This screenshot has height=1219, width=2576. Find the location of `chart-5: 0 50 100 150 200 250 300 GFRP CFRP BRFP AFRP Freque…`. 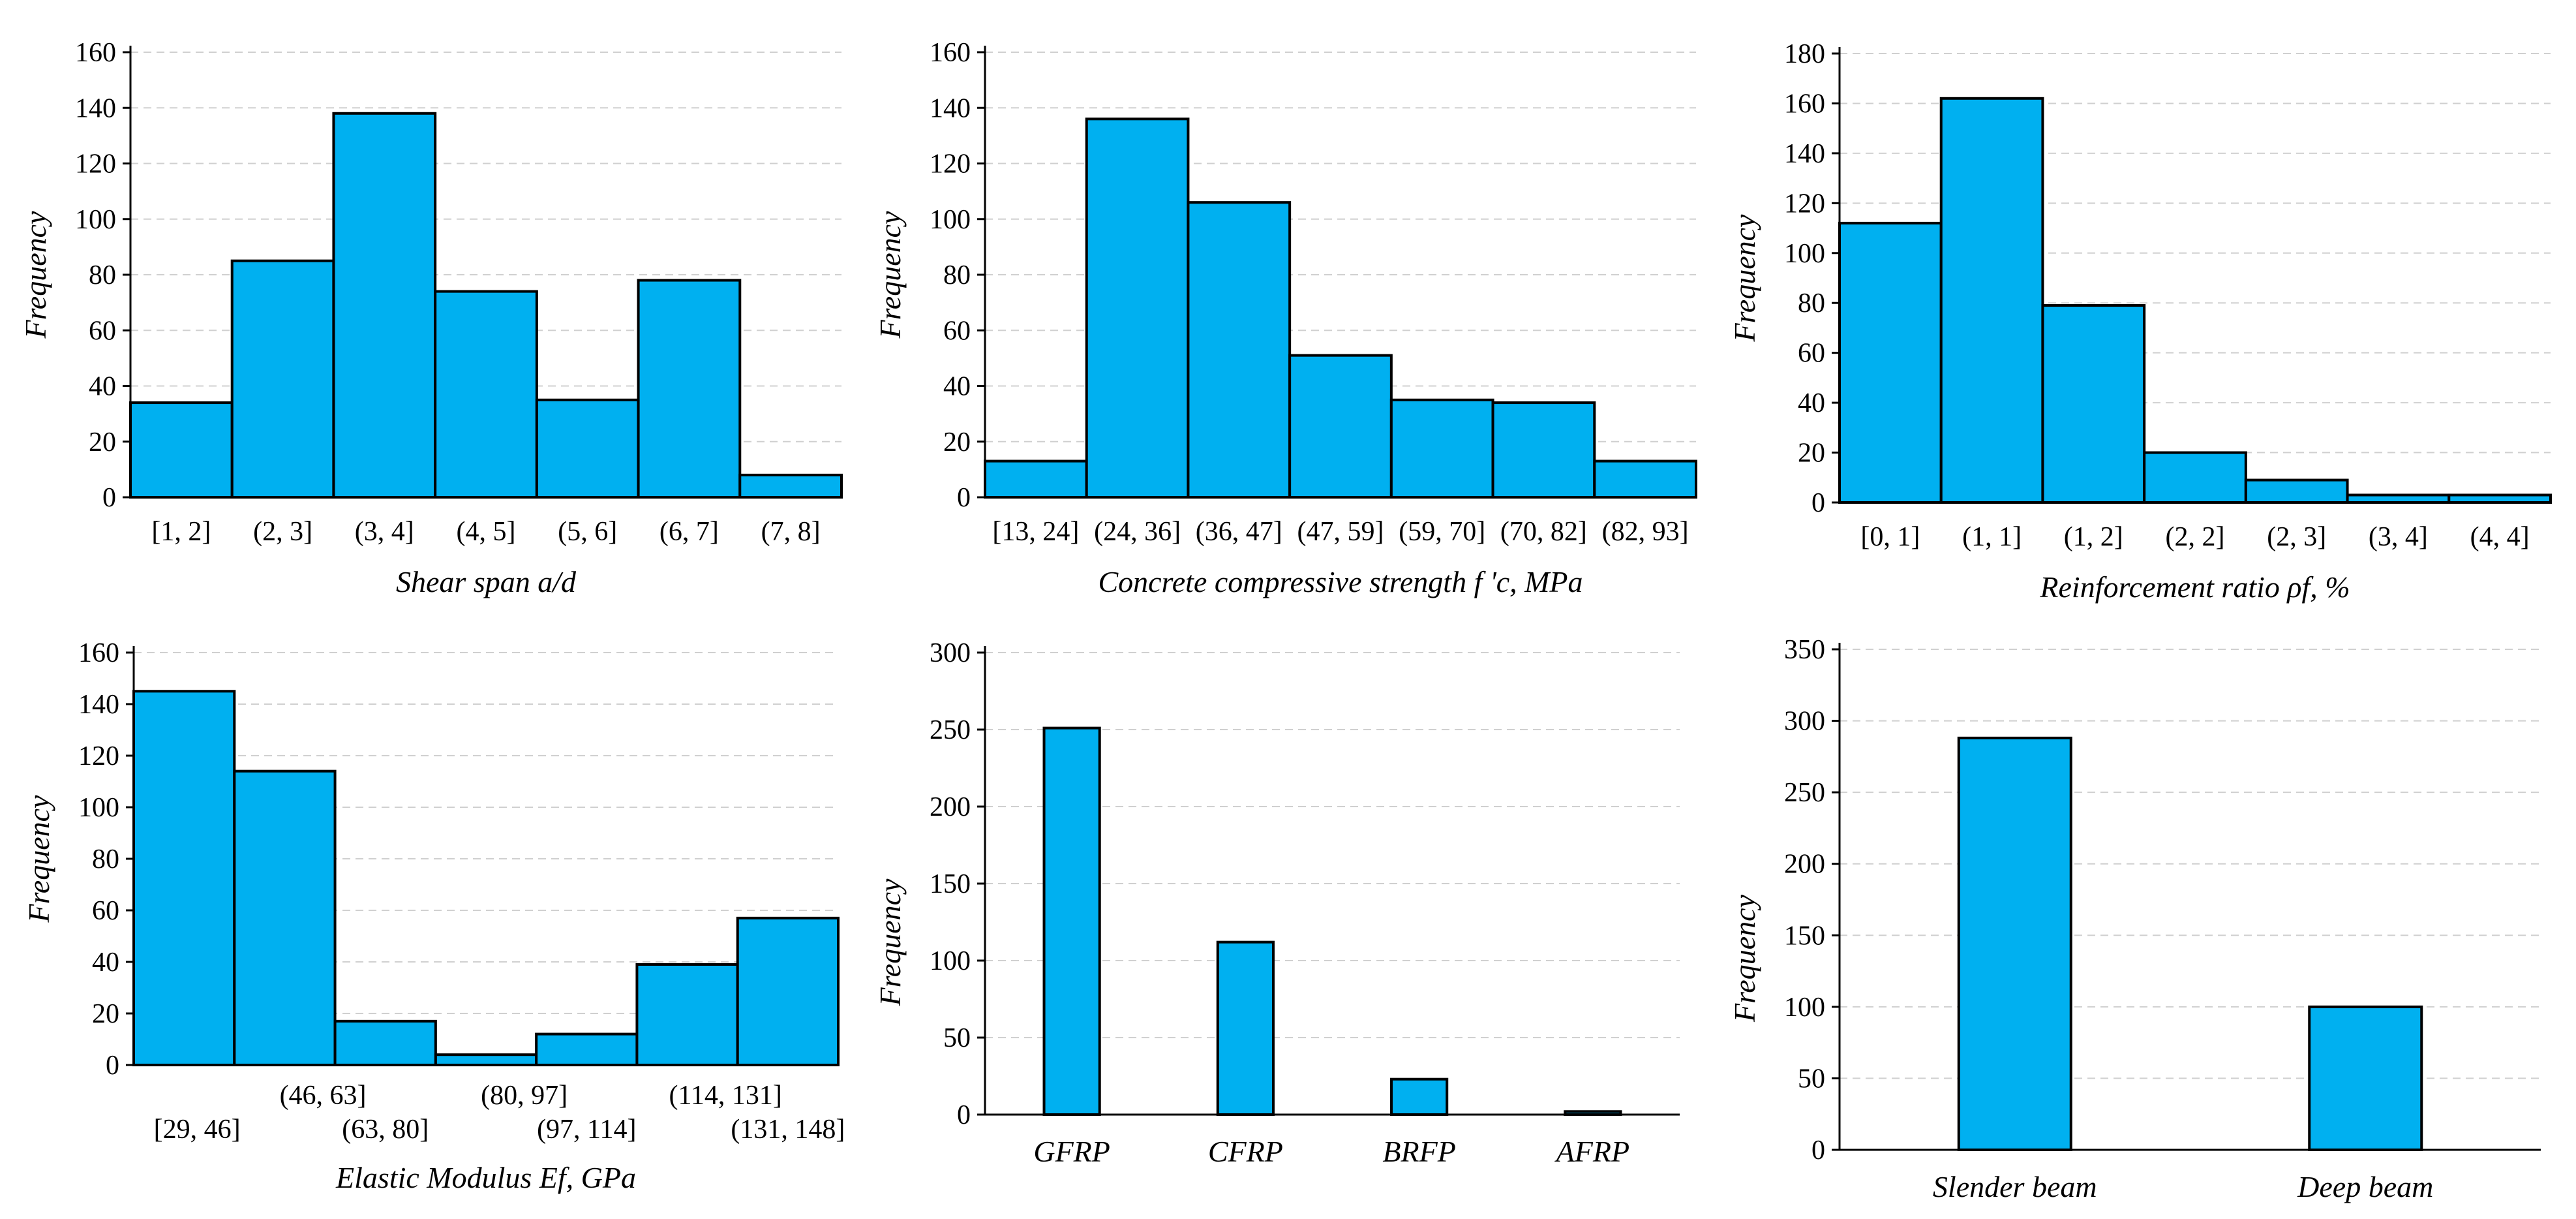

chart-5: 0 50 100 150 200 250 300 GFRP CFRP BRFP AFRP Freque… is located at coordinates (1277, 903).